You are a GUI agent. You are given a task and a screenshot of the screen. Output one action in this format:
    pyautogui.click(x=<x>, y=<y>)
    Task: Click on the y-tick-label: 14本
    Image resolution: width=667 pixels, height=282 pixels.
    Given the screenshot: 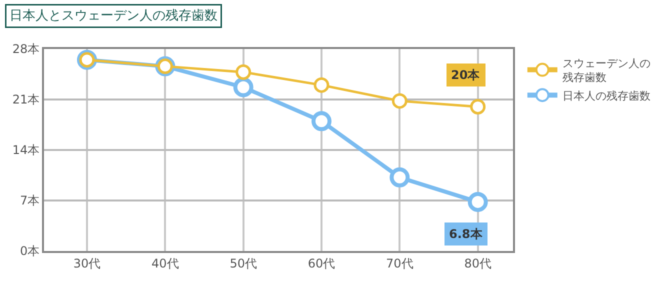 What is the action you would take?
    pyautogui.click(x=26, y=150)
    